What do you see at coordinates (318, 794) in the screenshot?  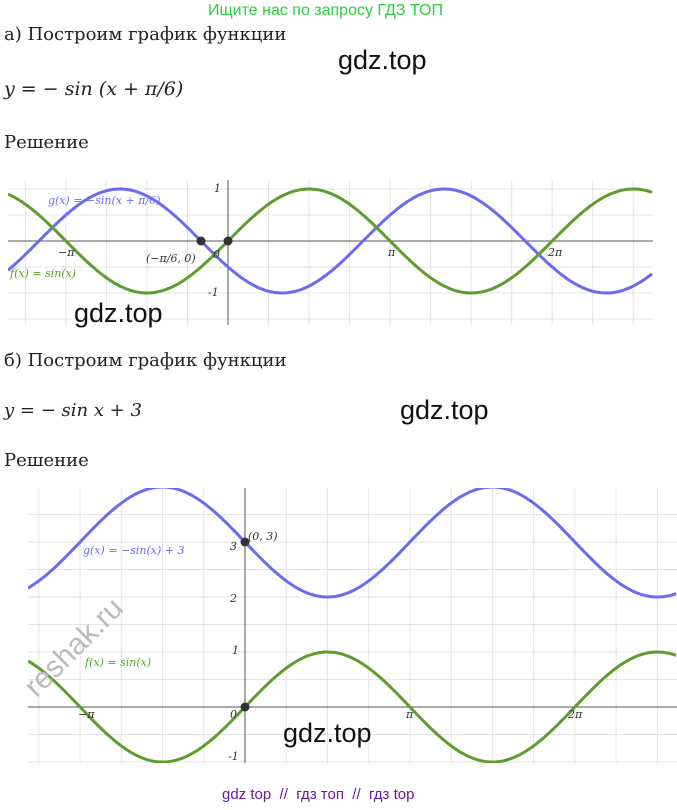 I see `footer: gdz top // гдз топ // гдз top` at bounding box center [318, 794].